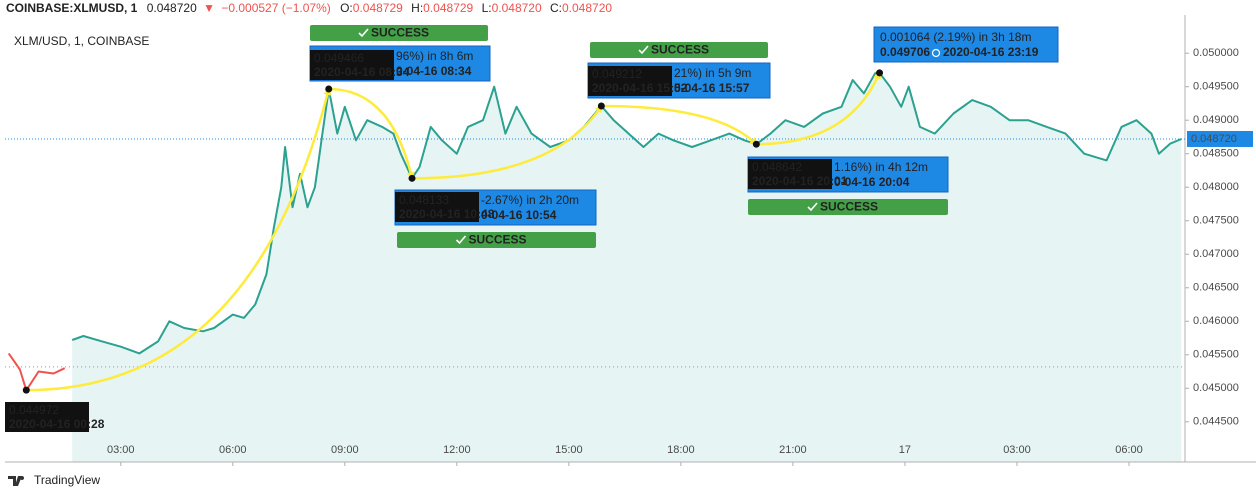  What do you see at coordinates (1216, 187) in the screenshot?
I see `y-tick-label: 0.048000` at bounding box center [1216, 187].